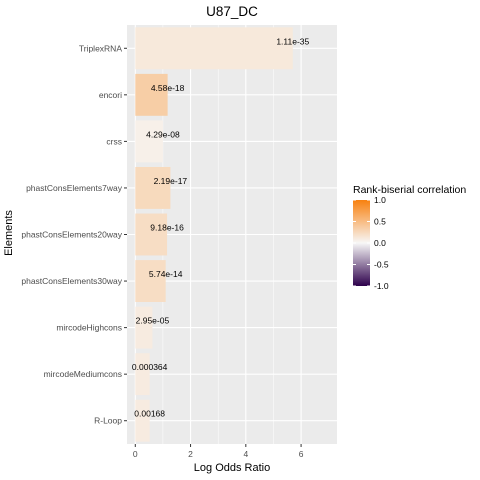 This screenshot has width=480, height=480. I want to click on bar-value-label: 9.18e-16, so click(167, 228).